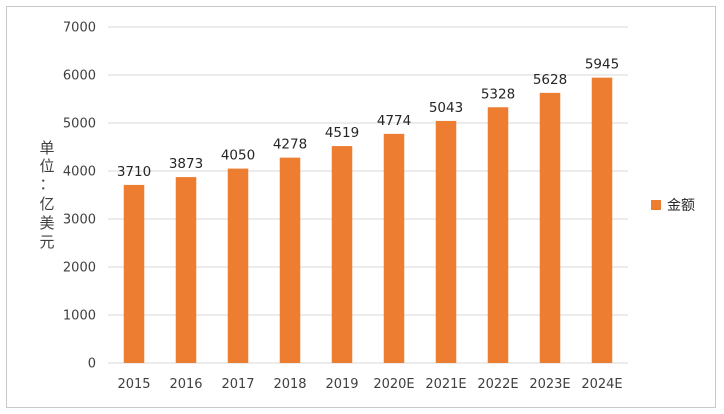  What do you see at coordinates (237, 384) in the screenshot?
I see `x-tick-label: 2017` at bounding box center [237, 384].